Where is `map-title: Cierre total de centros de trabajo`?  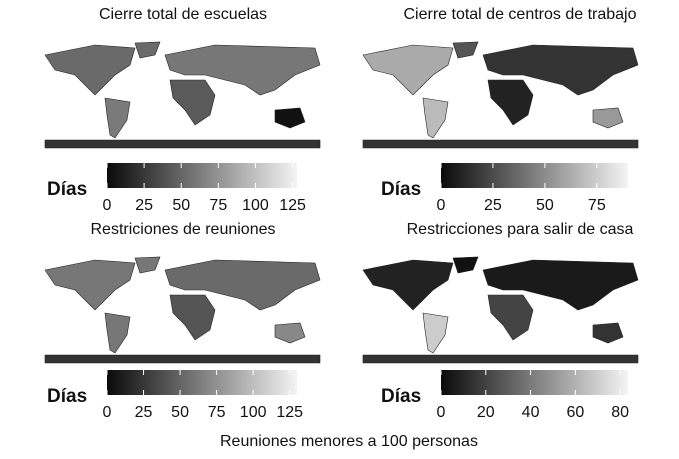
map-title: Cierre total de centros de trabajo is located at coordinates (519, 14).